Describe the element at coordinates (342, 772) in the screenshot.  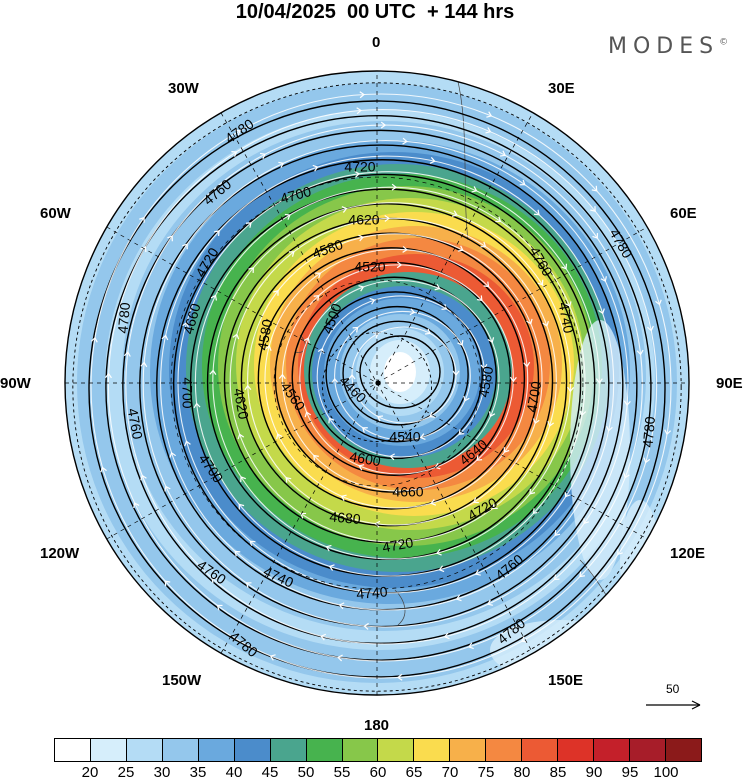
I see `colorbar-tick-label: 55` at that location.